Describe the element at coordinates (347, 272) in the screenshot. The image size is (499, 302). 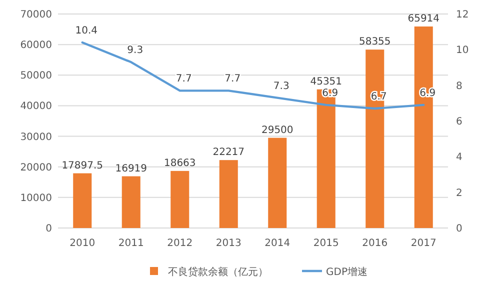
I see `legend-label: GDP增速` at that location.